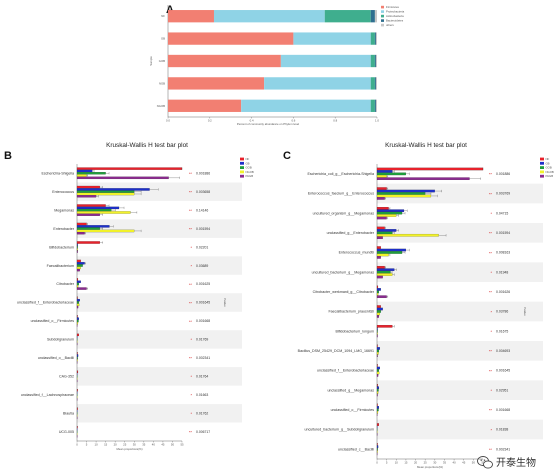 This screenshot has height=473, width=558. What do you see at coordinates (225, 302) in the screenshot?
I see `panel-b-ylabel: Pvalue` at bounding box center [225, 302].